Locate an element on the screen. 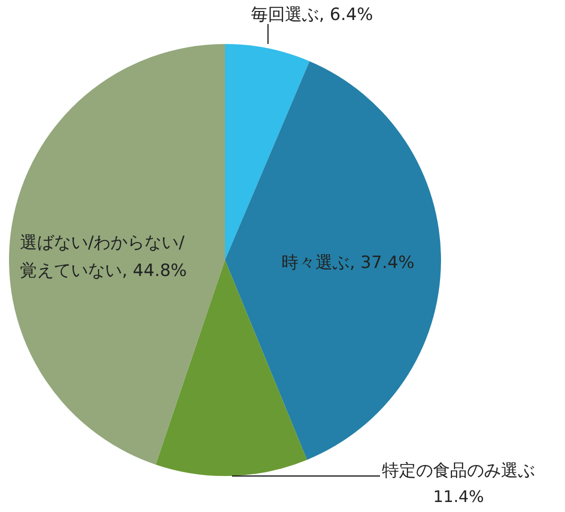  slice-label: 時々選ぶ, 37.4% is located at coordinates (348, 263).